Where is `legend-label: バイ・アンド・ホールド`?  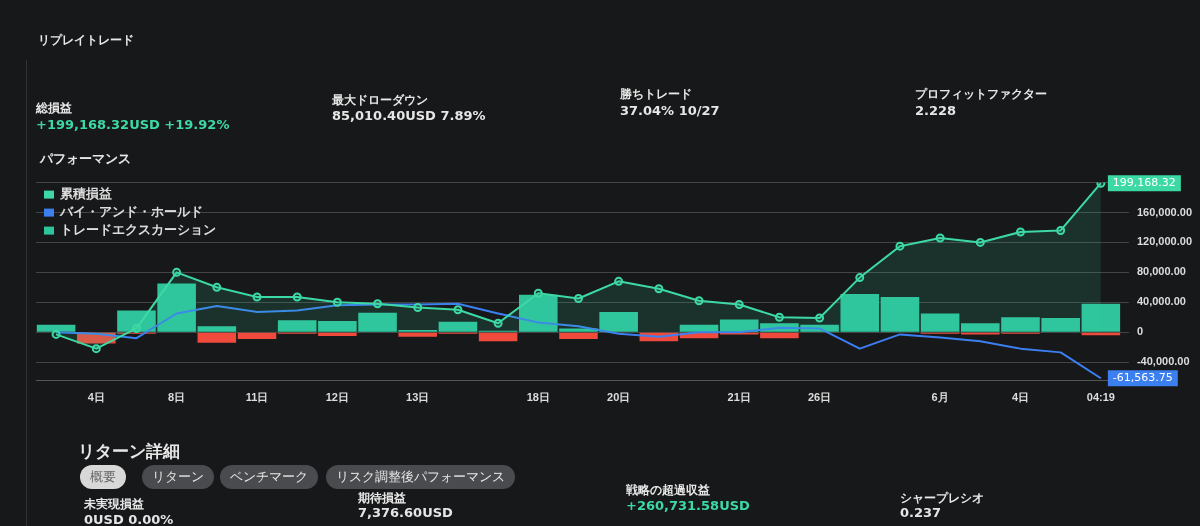
legend-label: バイ・アンド・ホールド is located at coordinates (131, 211).